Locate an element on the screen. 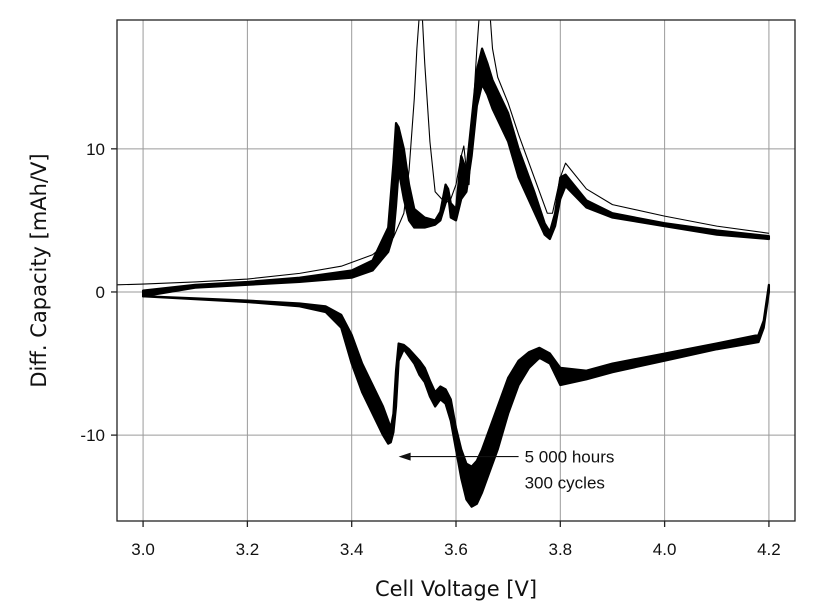  x-tick-label: 4.2 is located at coordinates (769, 549).